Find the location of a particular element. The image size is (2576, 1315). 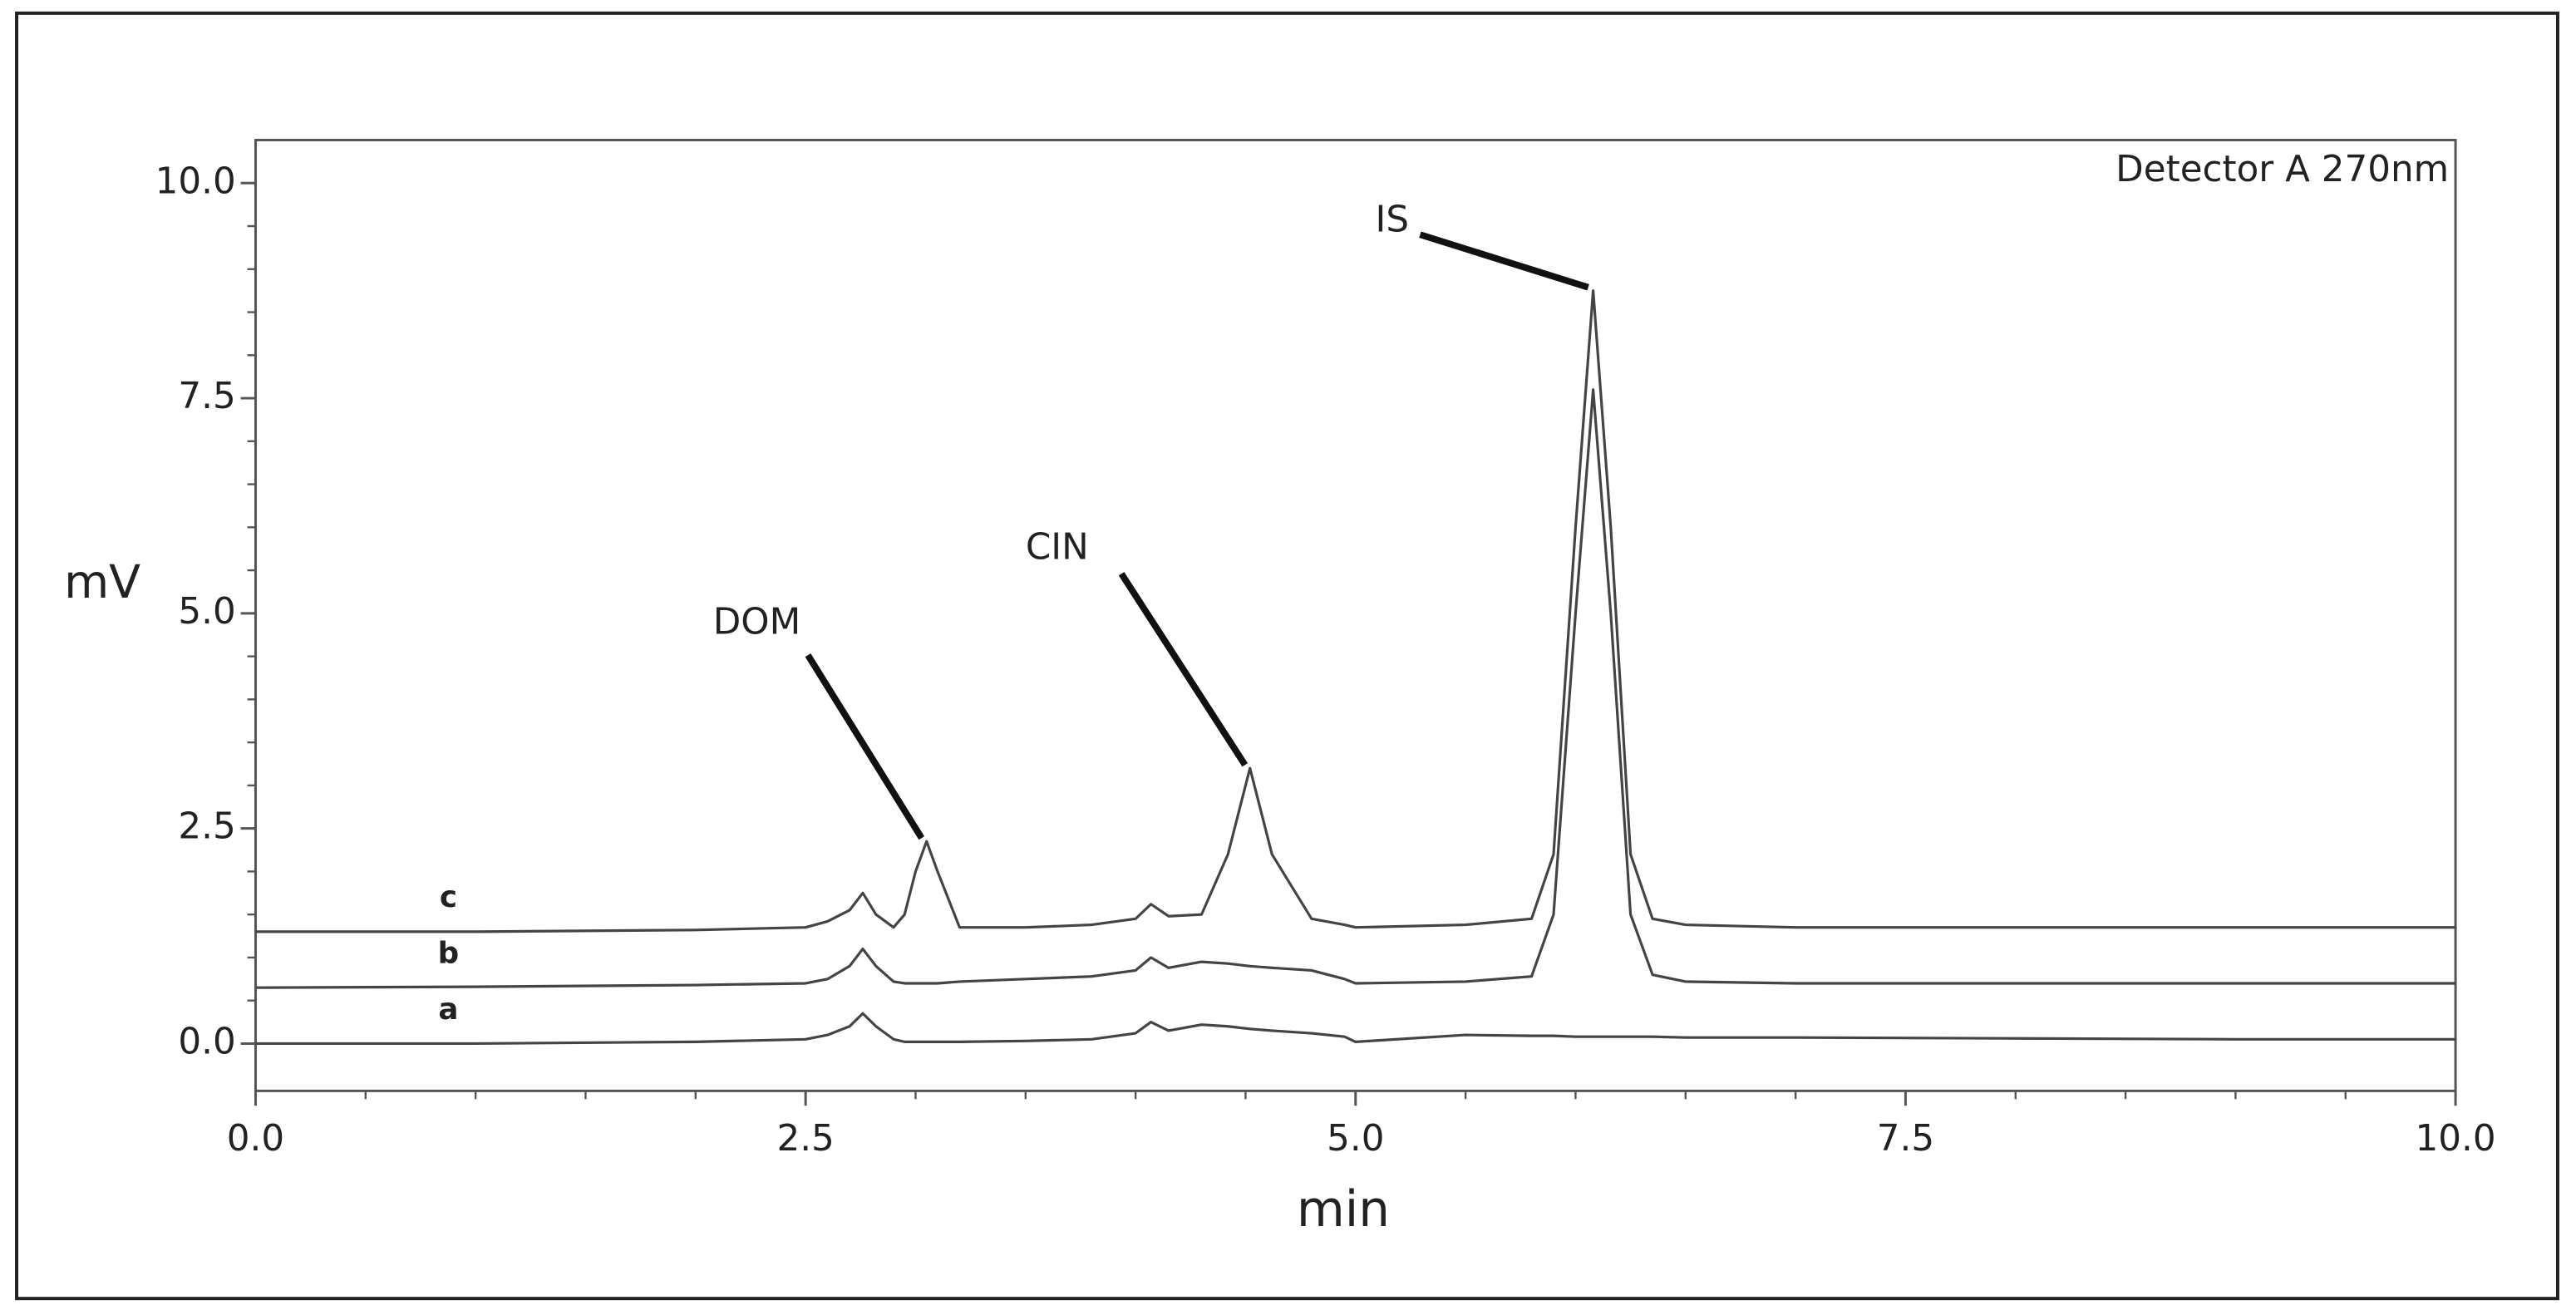

x-tick-label: 5.0 is located at coordinates (1355, 1139).